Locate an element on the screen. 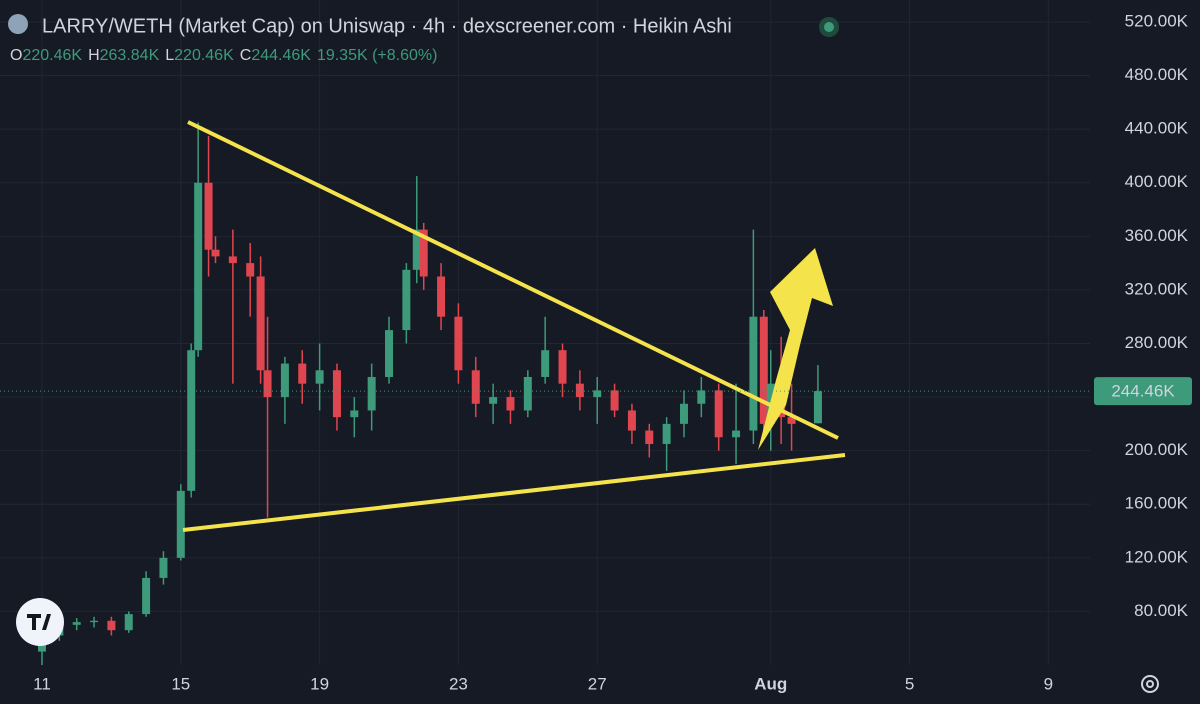  y-tick-label: 400.00K is located at coordinates (1157, 181).